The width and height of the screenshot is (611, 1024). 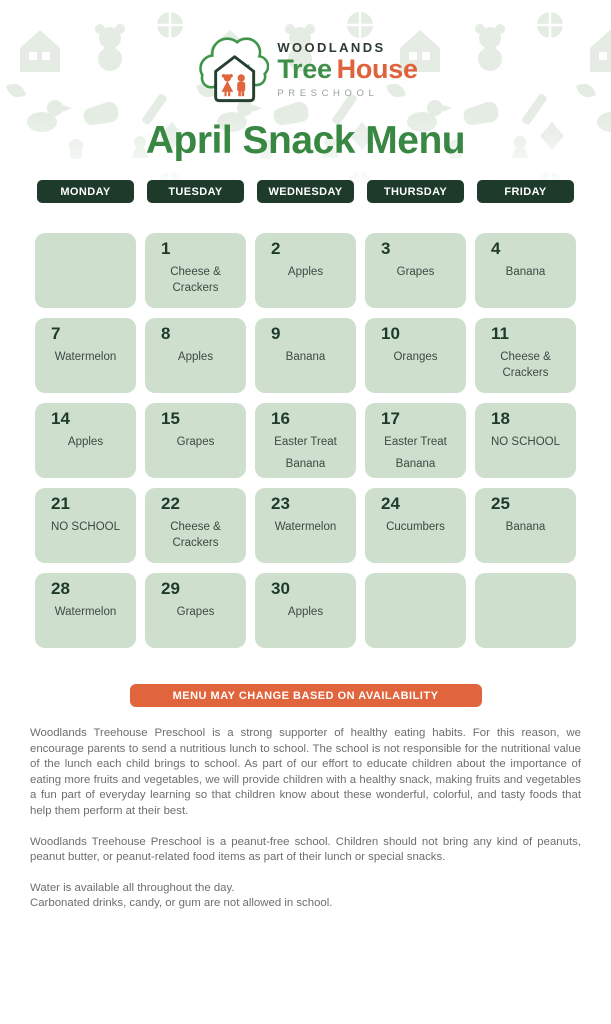 I want to click on calendar-cell: 1 Cheese & Crackers, so click(x=195, y=270).